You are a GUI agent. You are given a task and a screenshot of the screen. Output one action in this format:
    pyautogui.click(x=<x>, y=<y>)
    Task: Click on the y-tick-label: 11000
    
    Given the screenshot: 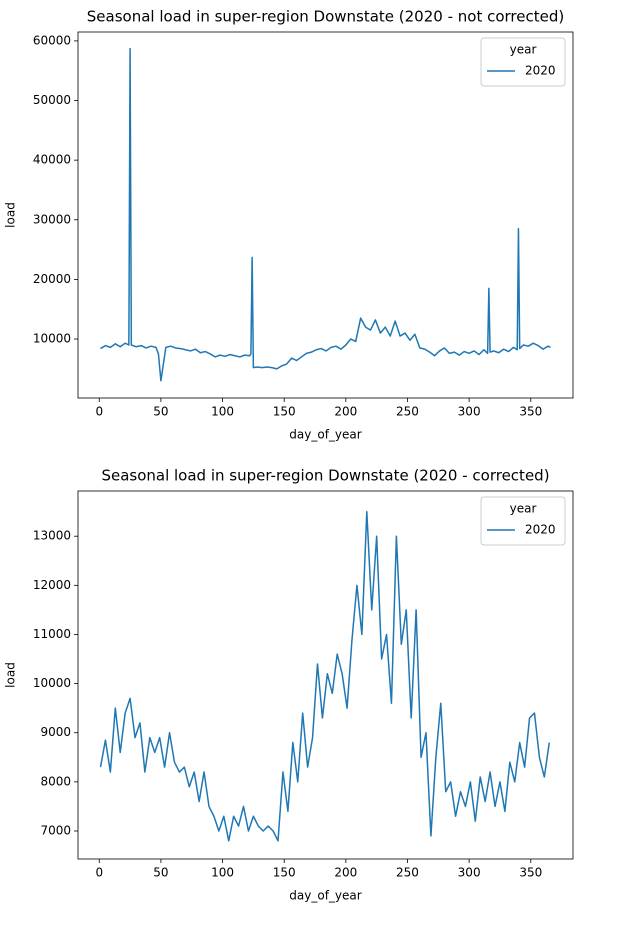 What is the action you would take?
    pyautogui.click(x=52, y=634)
    